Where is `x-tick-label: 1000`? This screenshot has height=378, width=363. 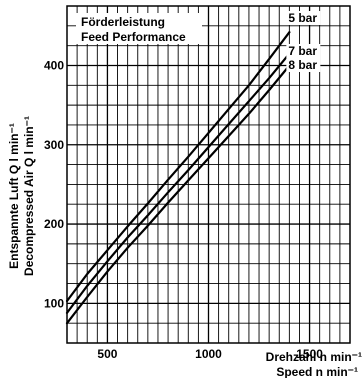
x-tick-label: 1000 is located at coordinates (208, 354).